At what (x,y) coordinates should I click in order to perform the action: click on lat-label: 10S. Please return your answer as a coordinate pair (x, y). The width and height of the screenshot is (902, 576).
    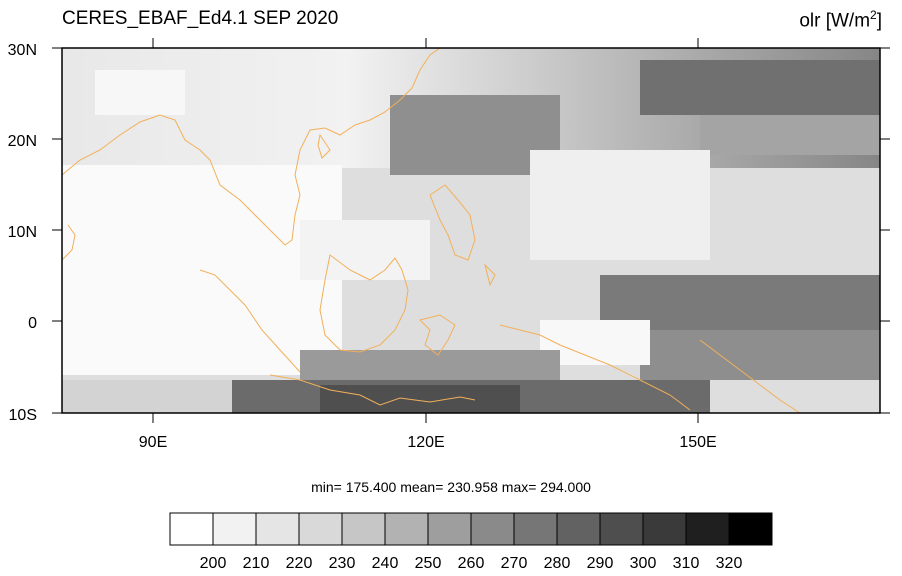
    Looking at the image, I should click on (23, 415).